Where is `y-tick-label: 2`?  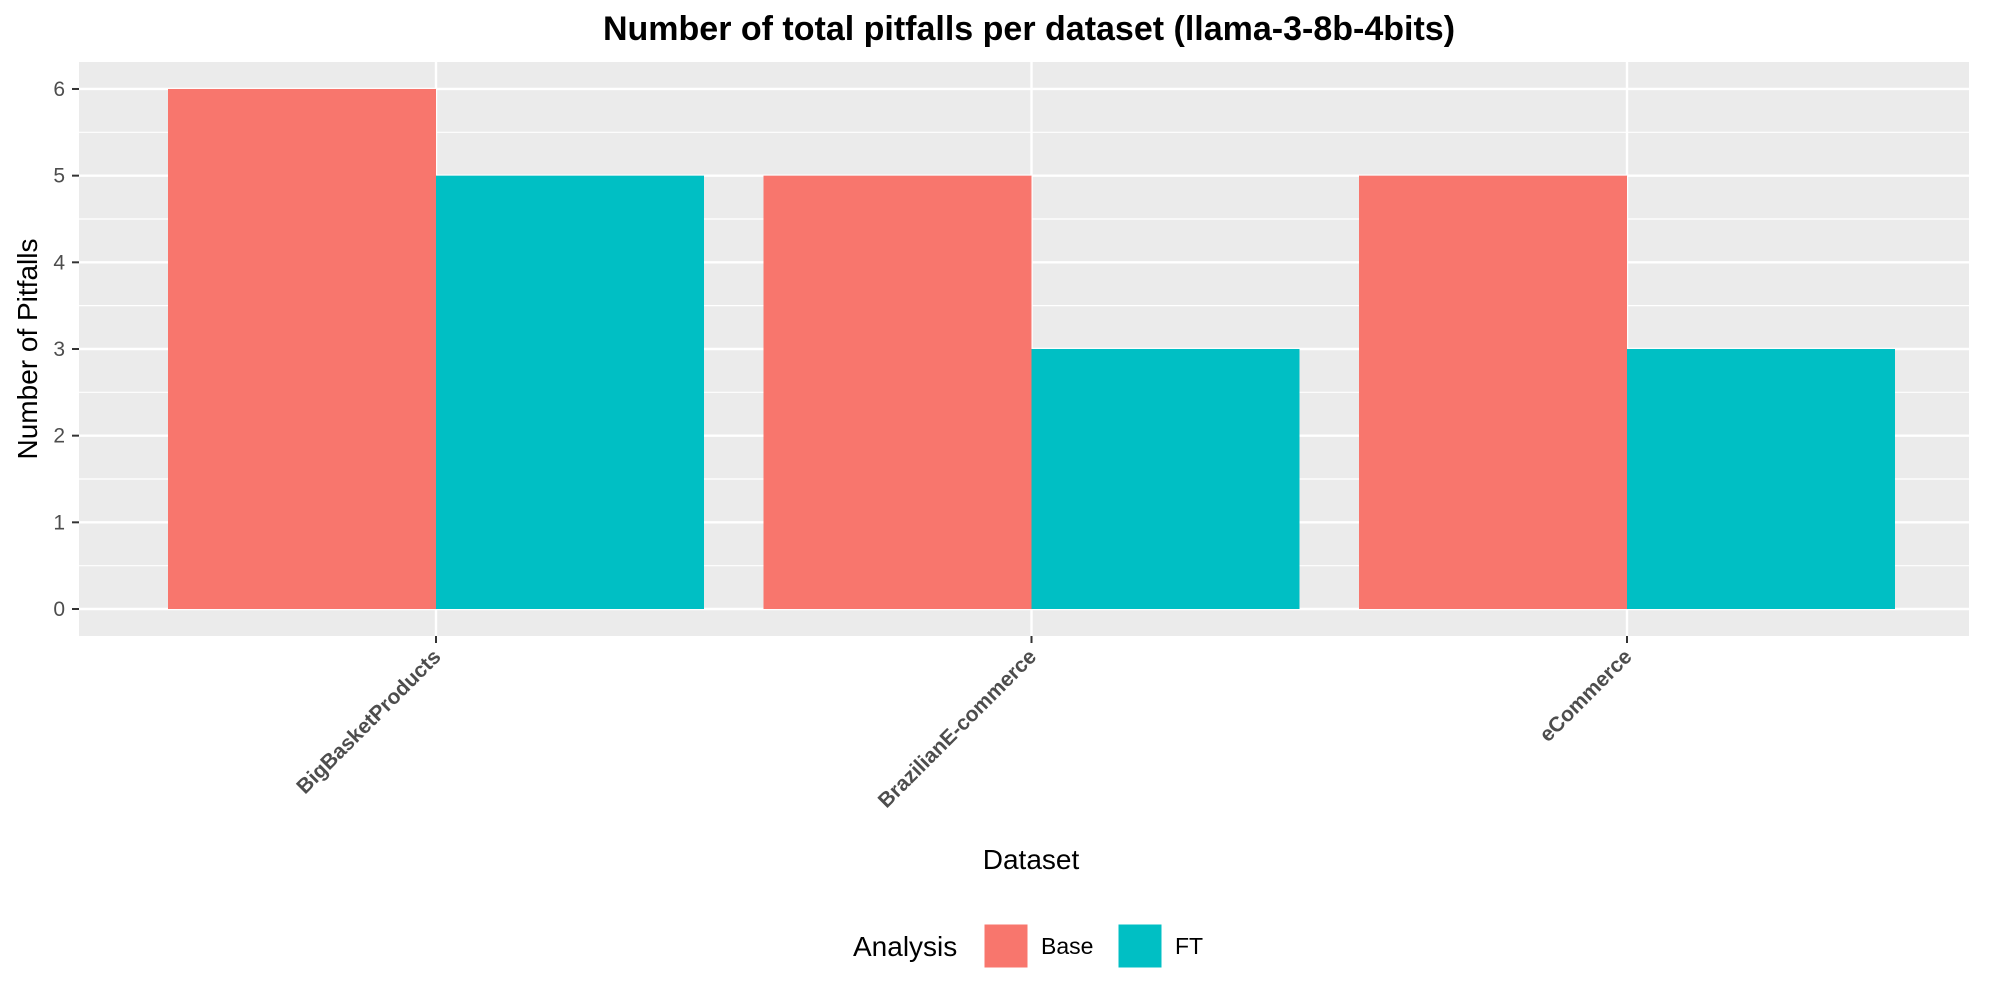
y-tick-label: 2 is located at coordinates (59, 436).